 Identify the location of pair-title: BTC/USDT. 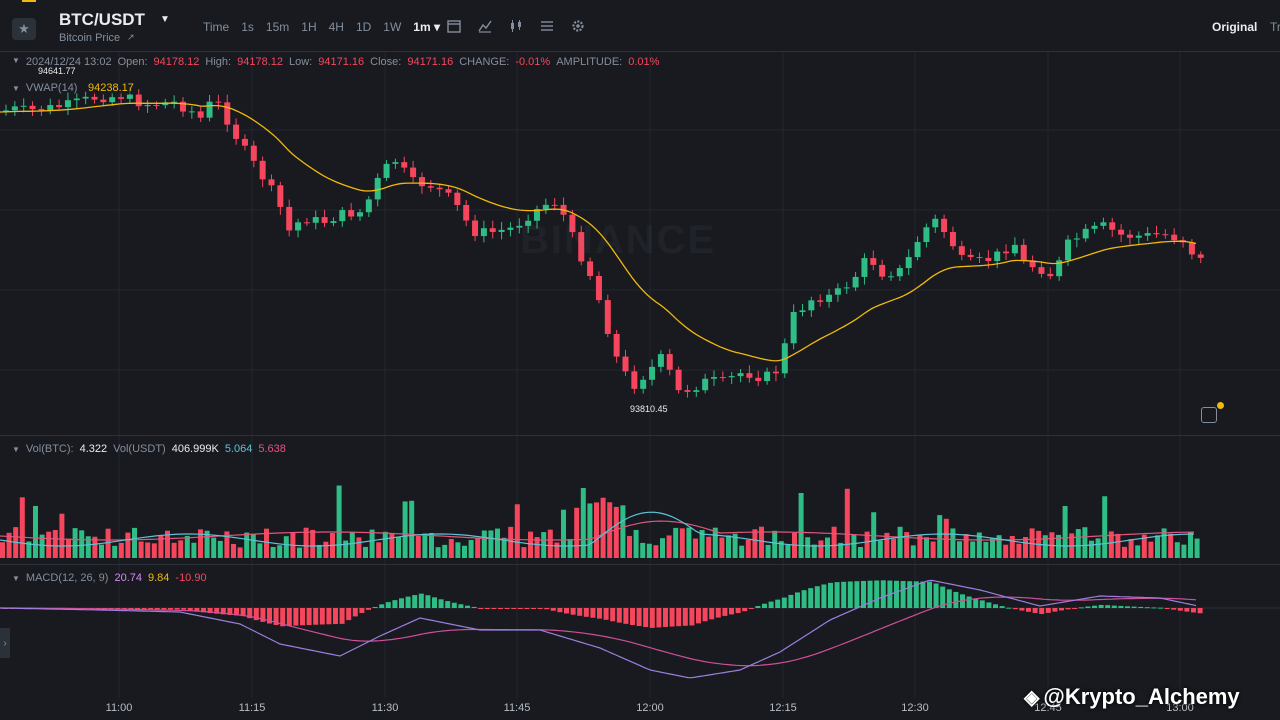
(102, 19).